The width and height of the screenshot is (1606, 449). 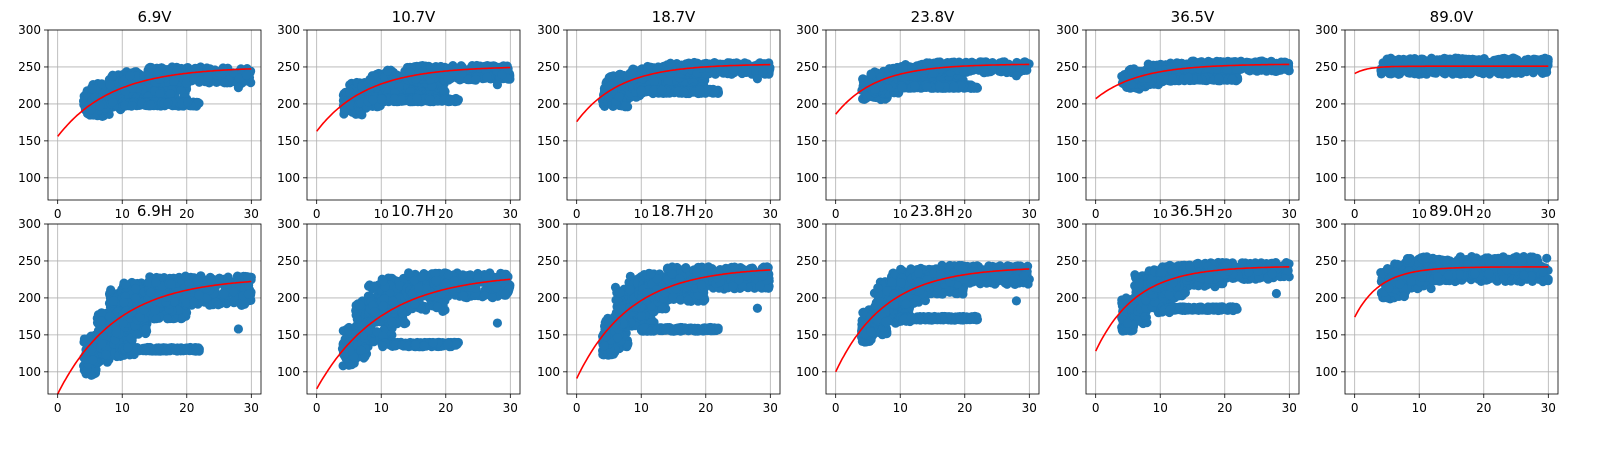 What do you see at coordinates (1193, 17) in the screenshot?
I see `subplot-title: 36.5V` at bounding box center [1193, 17].